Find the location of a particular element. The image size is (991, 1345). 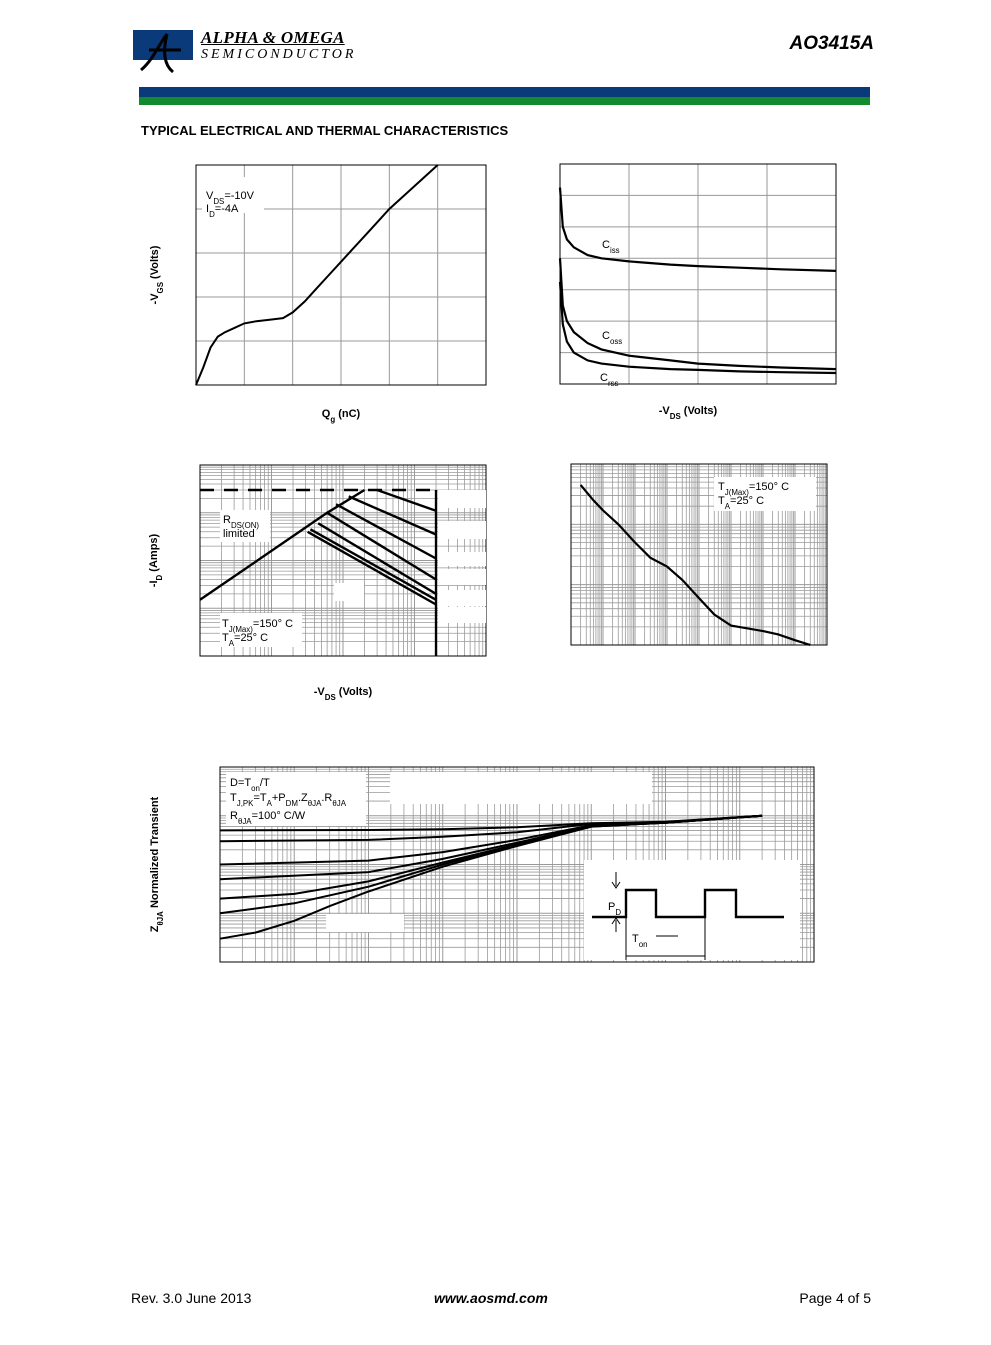

annotation-rthja: RθJA=100° C/W is located at coordinates (268, 818).